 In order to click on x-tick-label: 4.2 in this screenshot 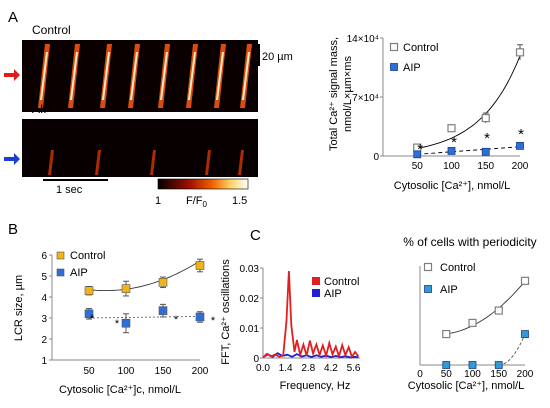, I will do `click(331, 368)`.